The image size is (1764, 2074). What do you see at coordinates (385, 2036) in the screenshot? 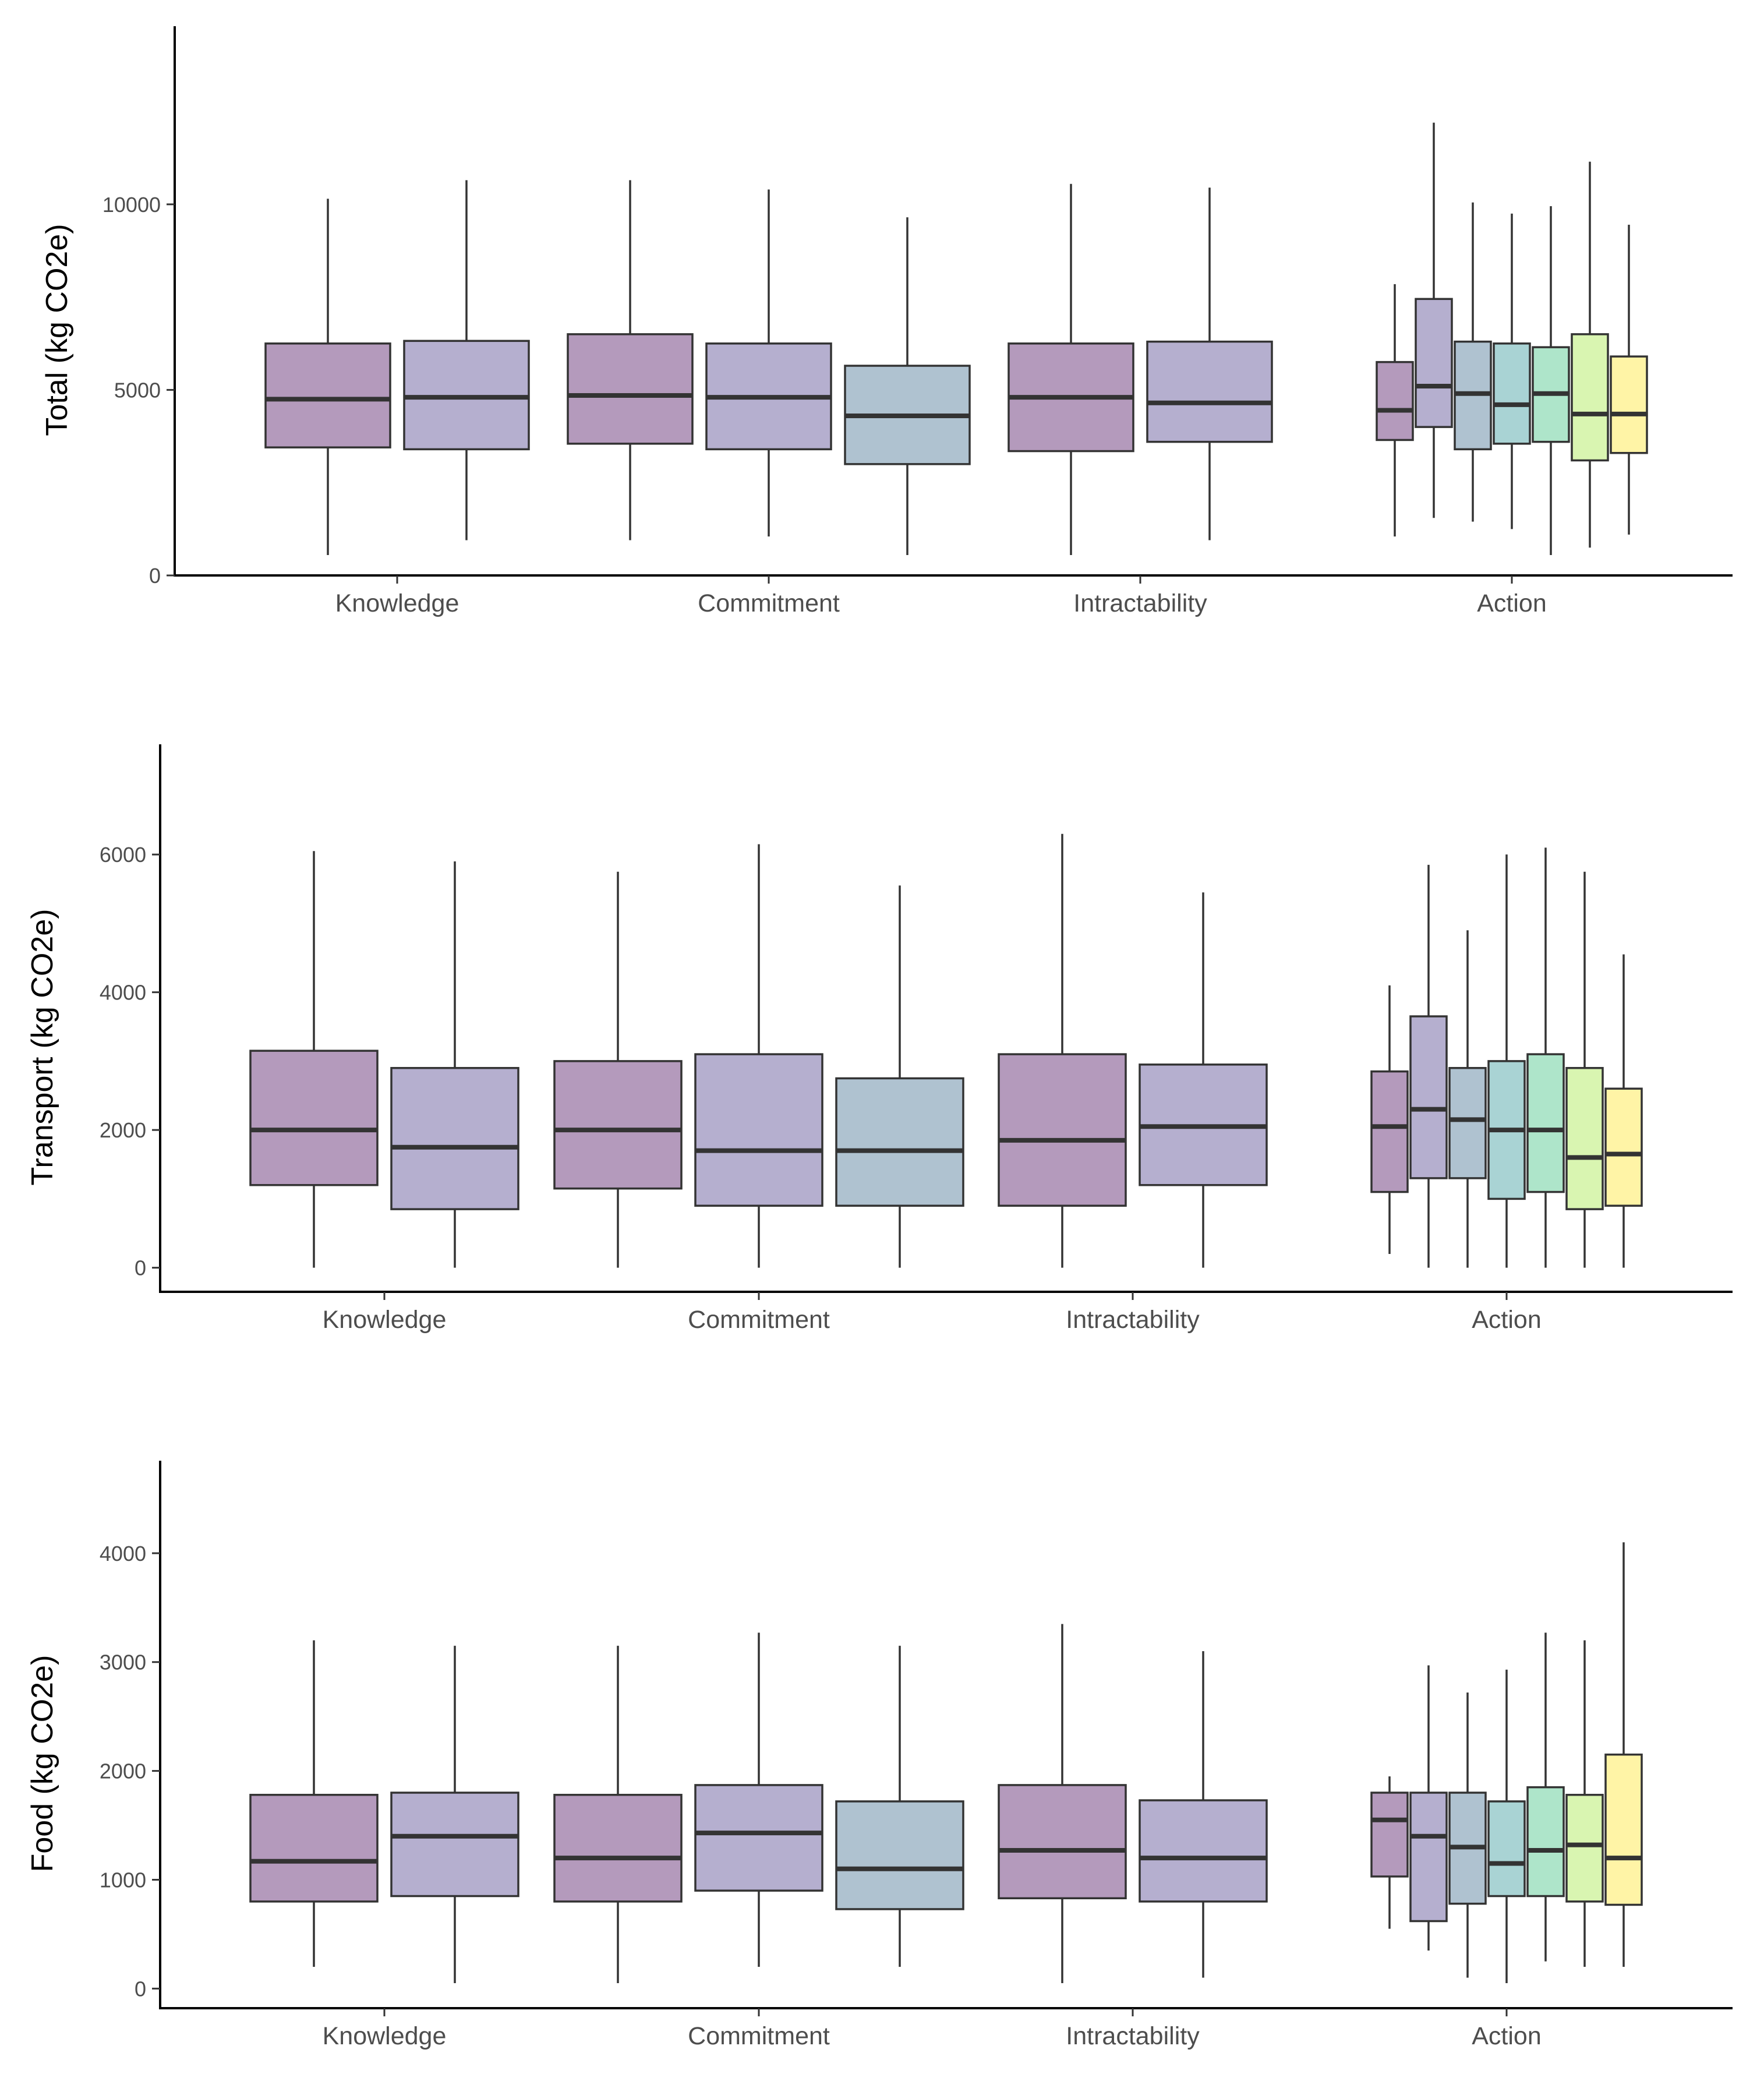
I see `category-label: Knowledge` at bounding box center [385, 2036].